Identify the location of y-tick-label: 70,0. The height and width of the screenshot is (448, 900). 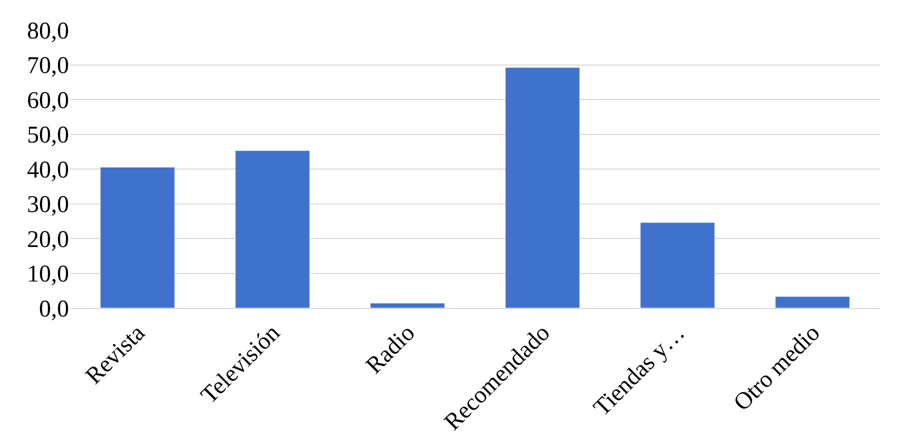
(48, 66).